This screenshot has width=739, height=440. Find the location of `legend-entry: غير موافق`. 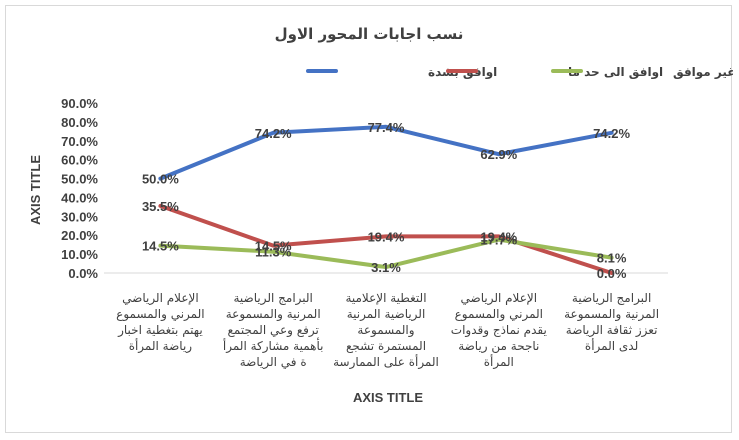

legend-entry: غير موافق is located at coordinates (703, 72).